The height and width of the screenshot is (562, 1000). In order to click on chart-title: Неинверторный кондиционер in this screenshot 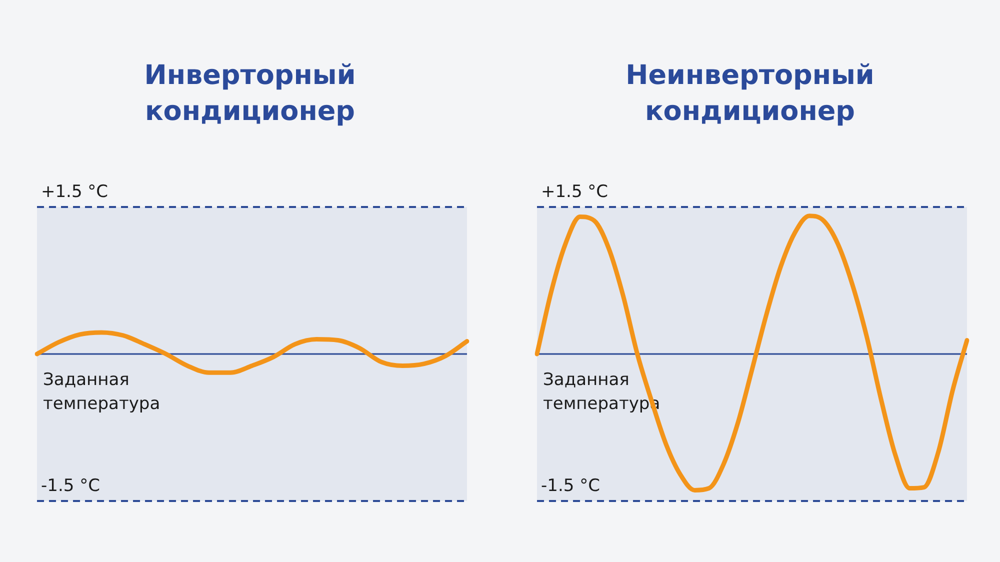, I will do `click(750, 94)`.